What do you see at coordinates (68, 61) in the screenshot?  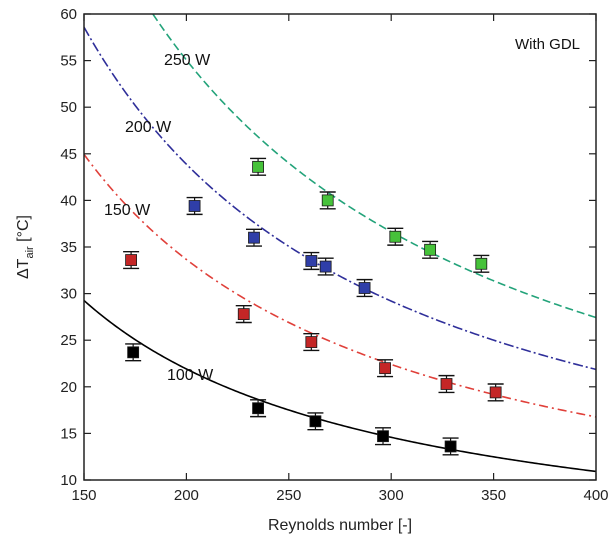 I see `y-tick-label: 55` at bounding box center [68, 61].